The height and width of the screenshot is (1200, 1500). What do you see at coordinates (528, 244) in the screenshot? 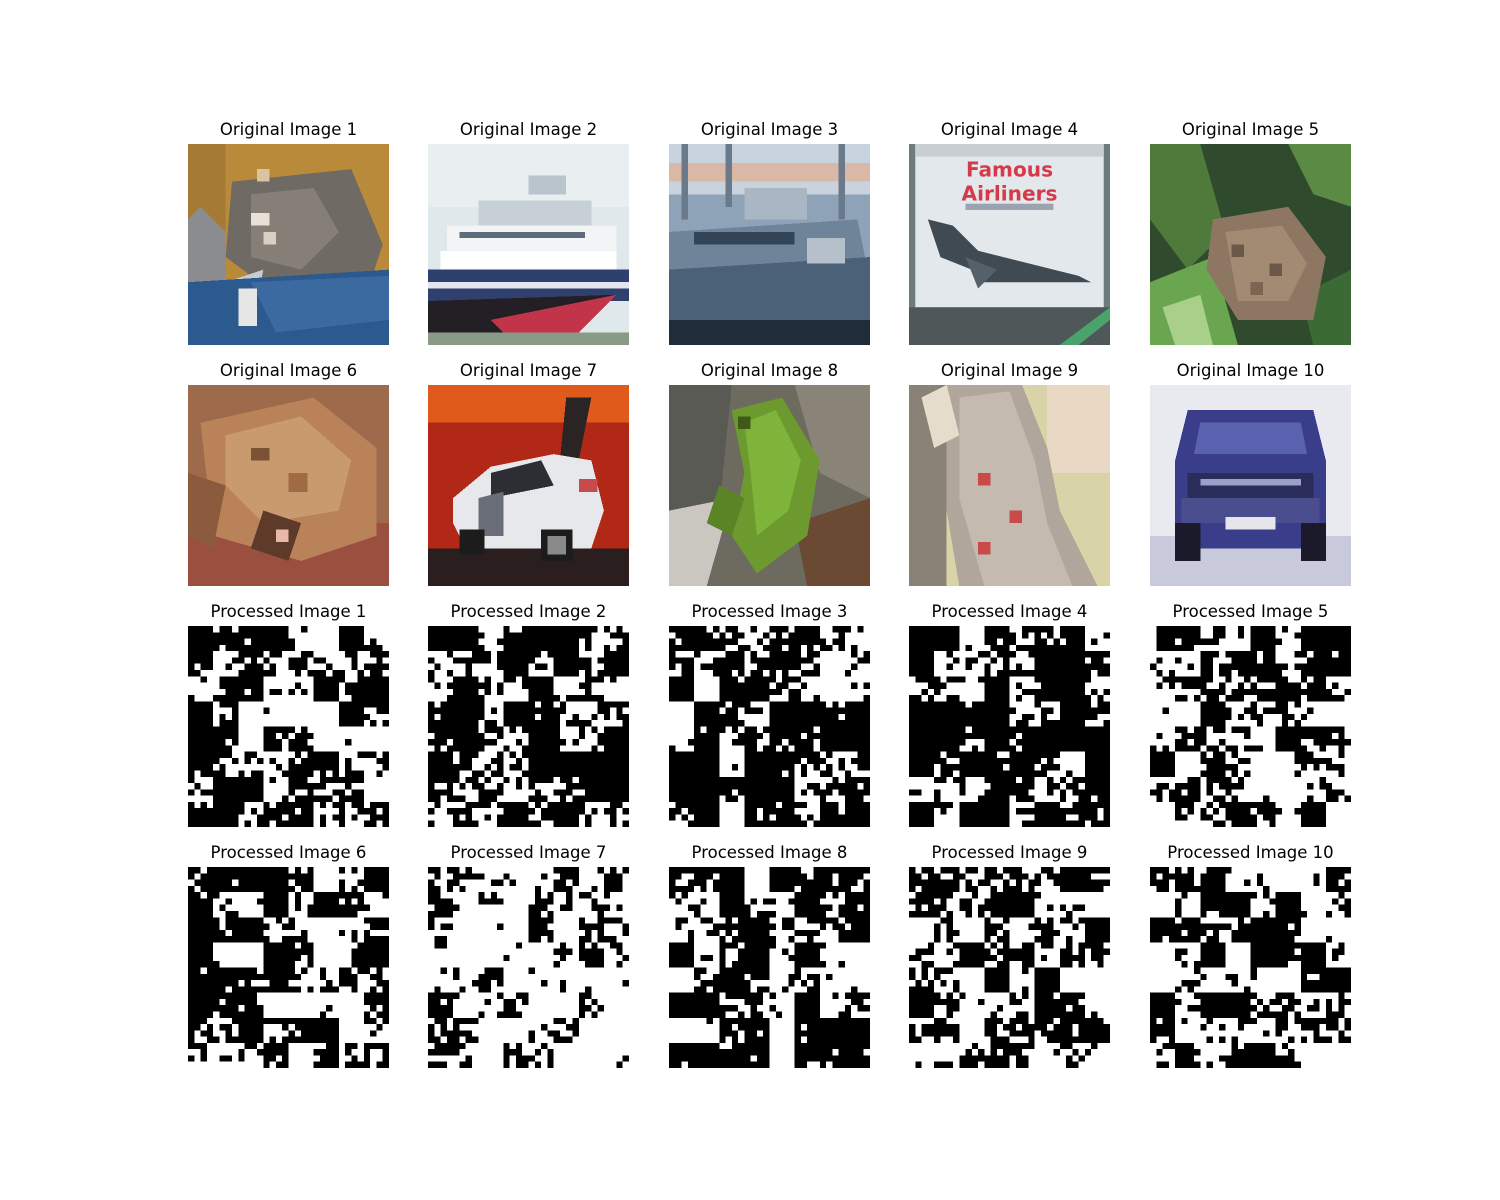
I see `original-image-ship` at bounding box center [528, 244].